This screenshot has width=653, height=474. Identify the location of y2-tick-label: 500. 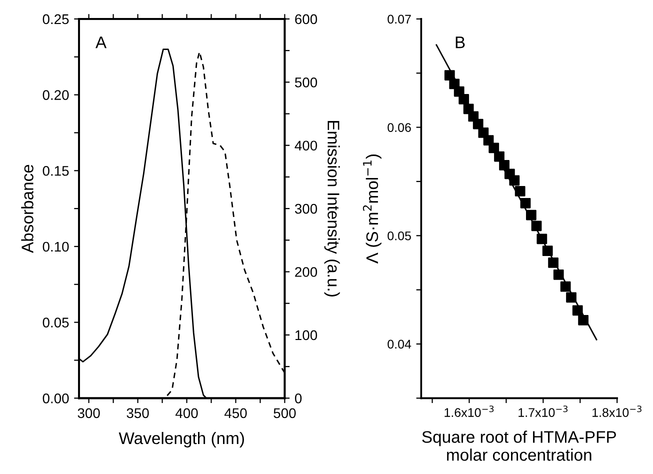
(306, 82).